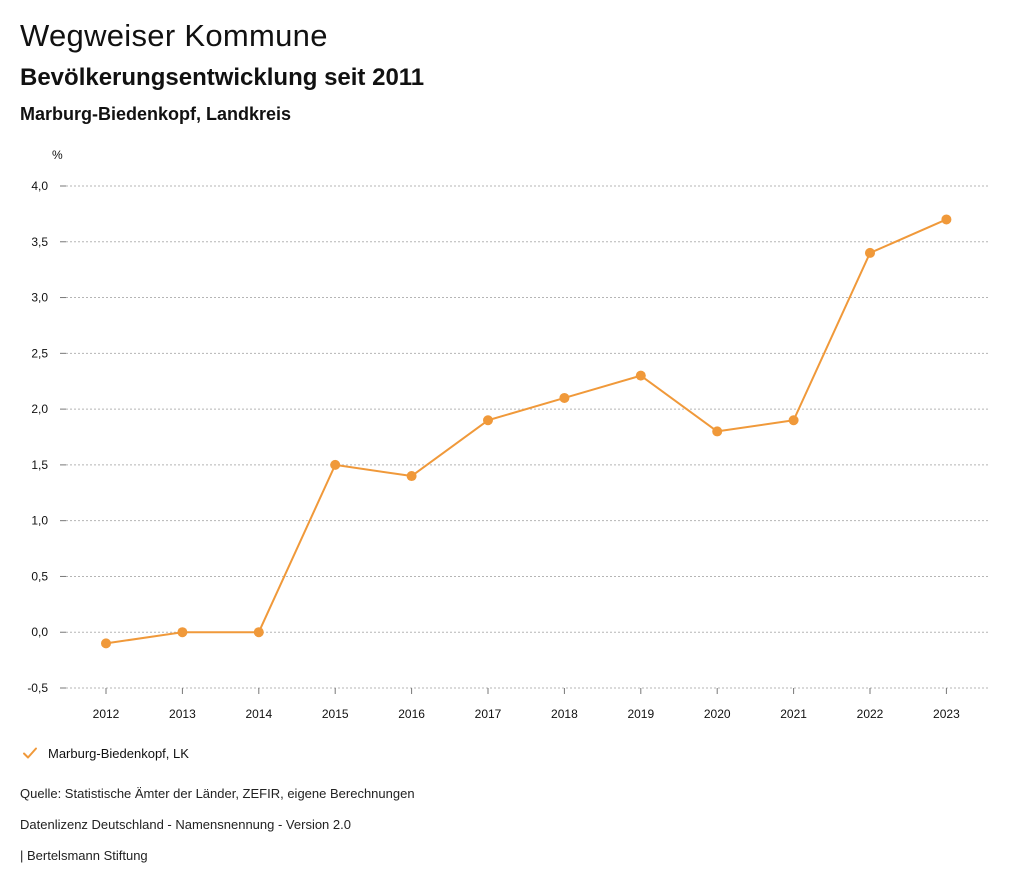 The width and height of the screenshot is (1024, 888). I want to click on chart-subtitle: Bevölkerungsentwicklung seit 2011, so click(222, 77).